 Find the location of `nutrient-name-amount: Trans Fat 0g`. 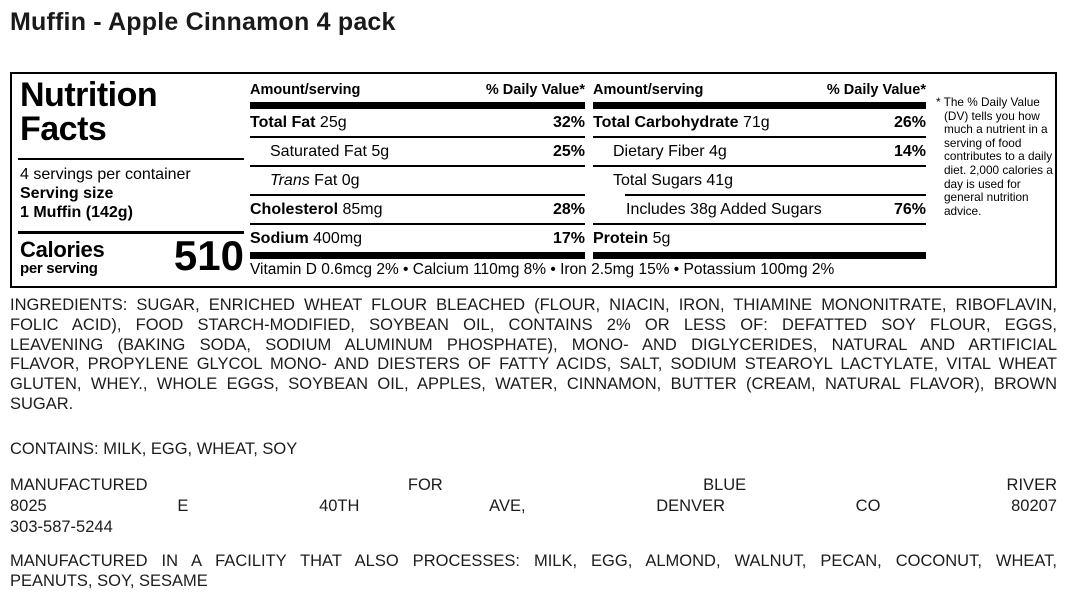

nutrient-name-amount: Trans Fat 0g is located at coordinates (305, 181).